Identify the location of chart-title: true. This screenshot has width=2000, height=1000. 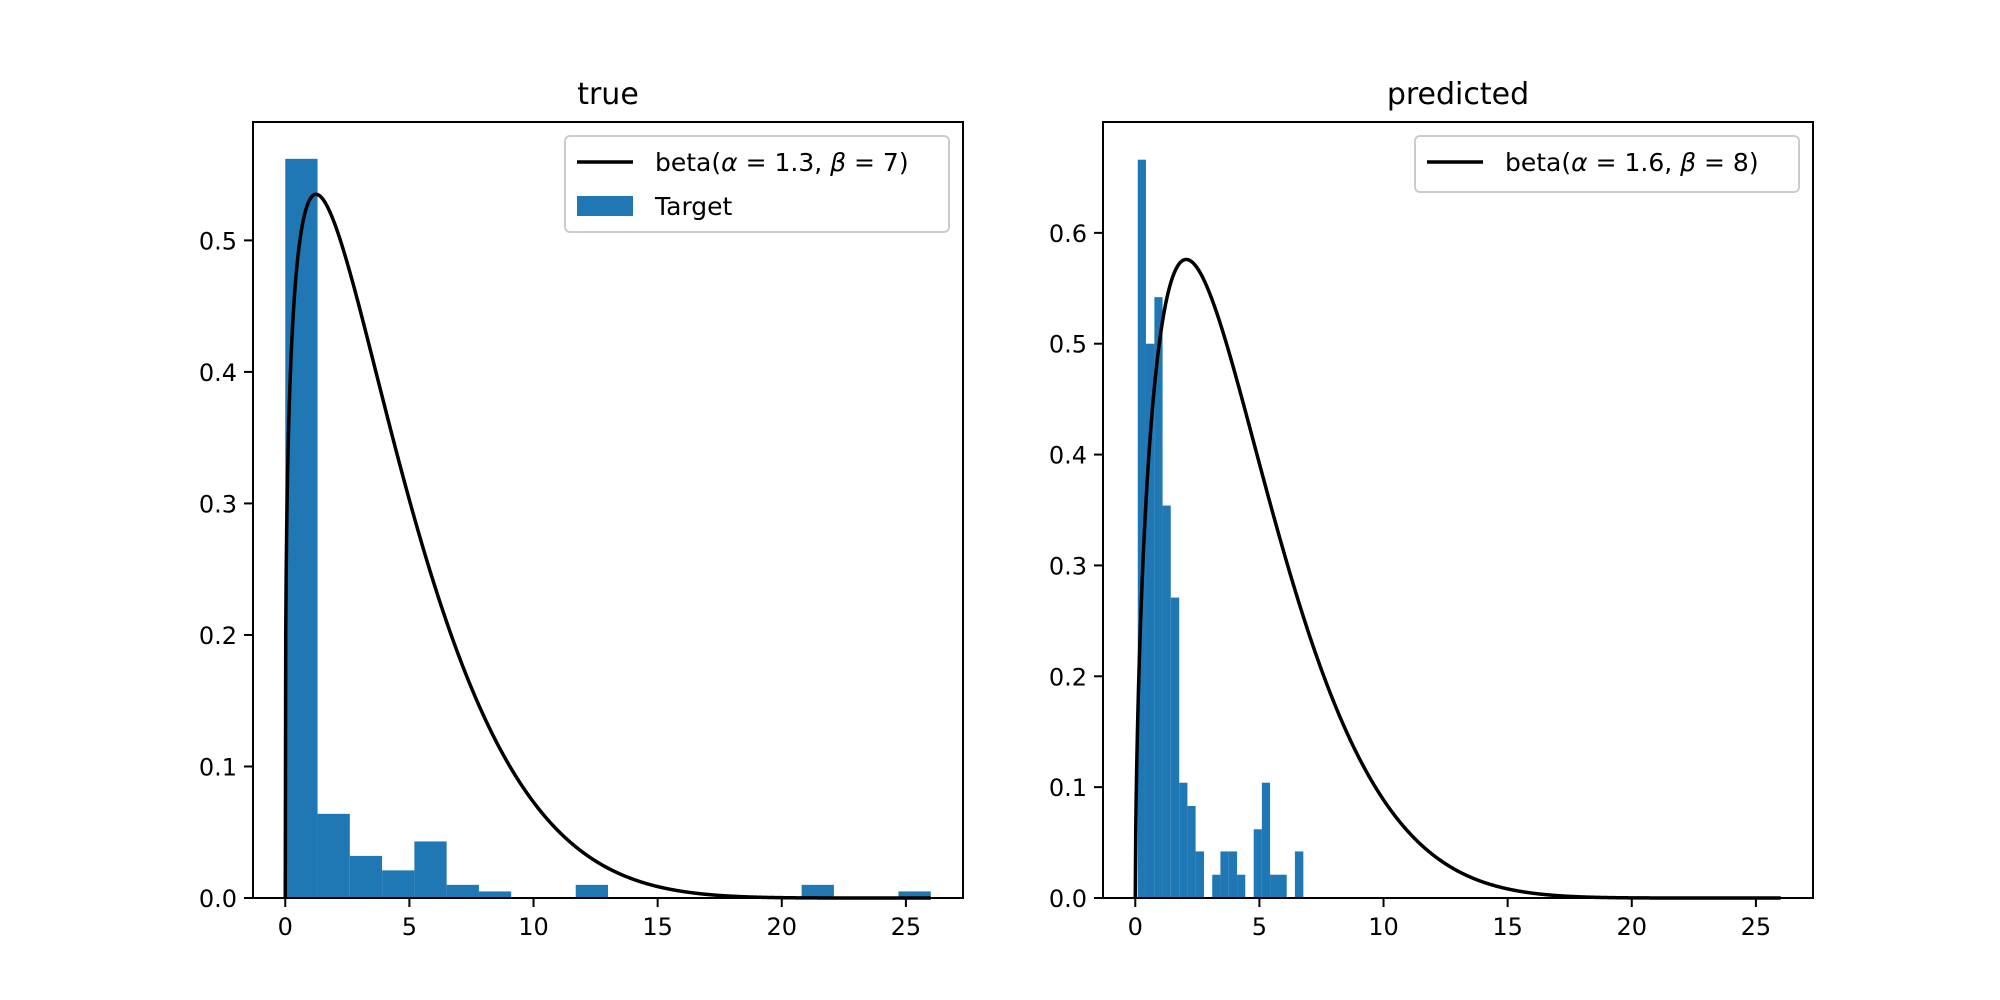
(608, 94).